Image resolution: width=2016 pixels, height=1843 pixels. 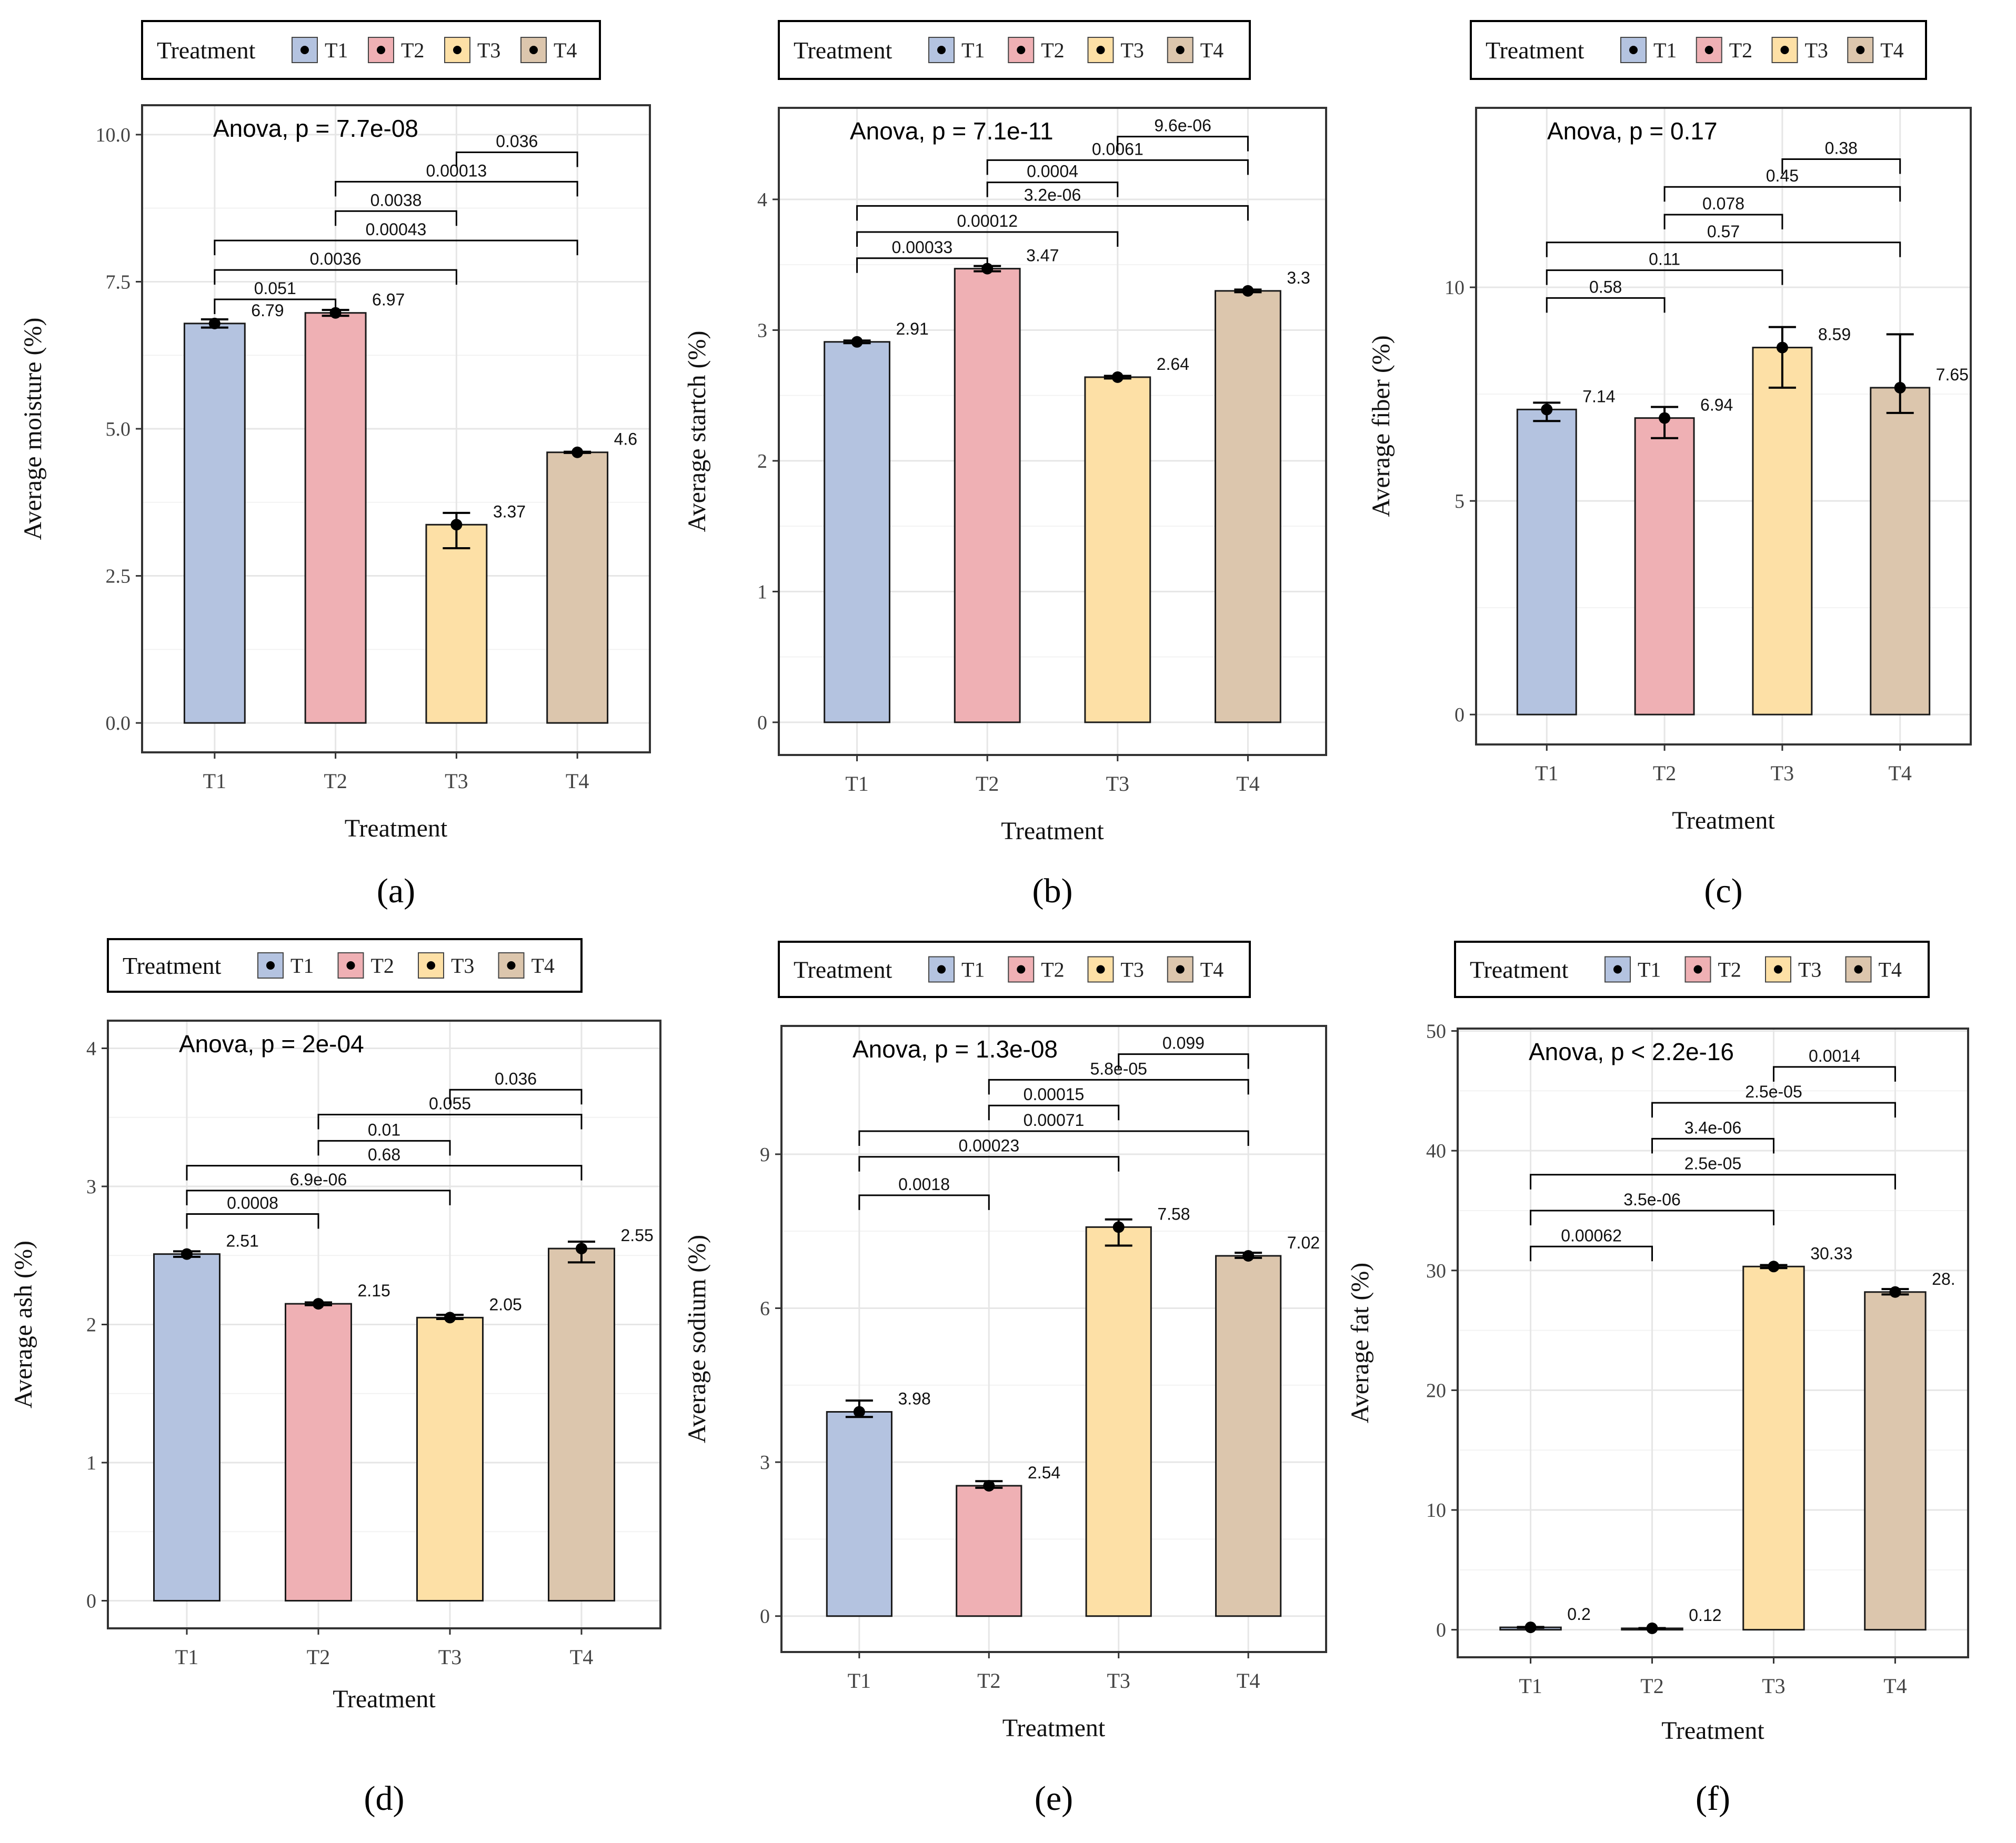 I want to click on value-label-T1: 2.51, so click(x=243, y=1241).